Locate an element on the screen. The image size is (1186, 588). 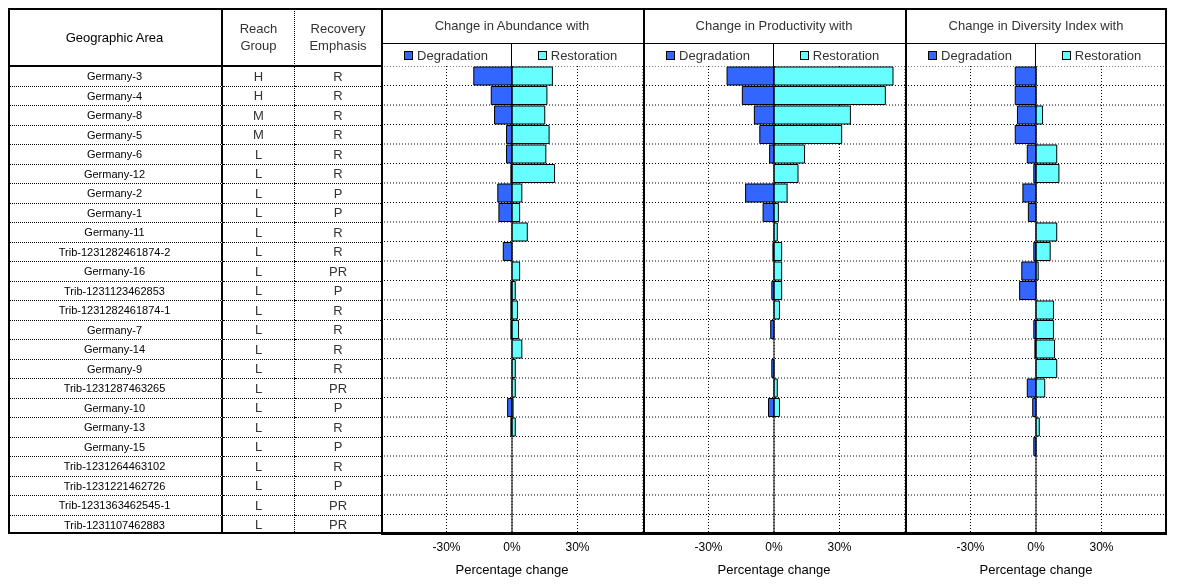
category-label: Germany-7 is located at coordinates (115, 329).